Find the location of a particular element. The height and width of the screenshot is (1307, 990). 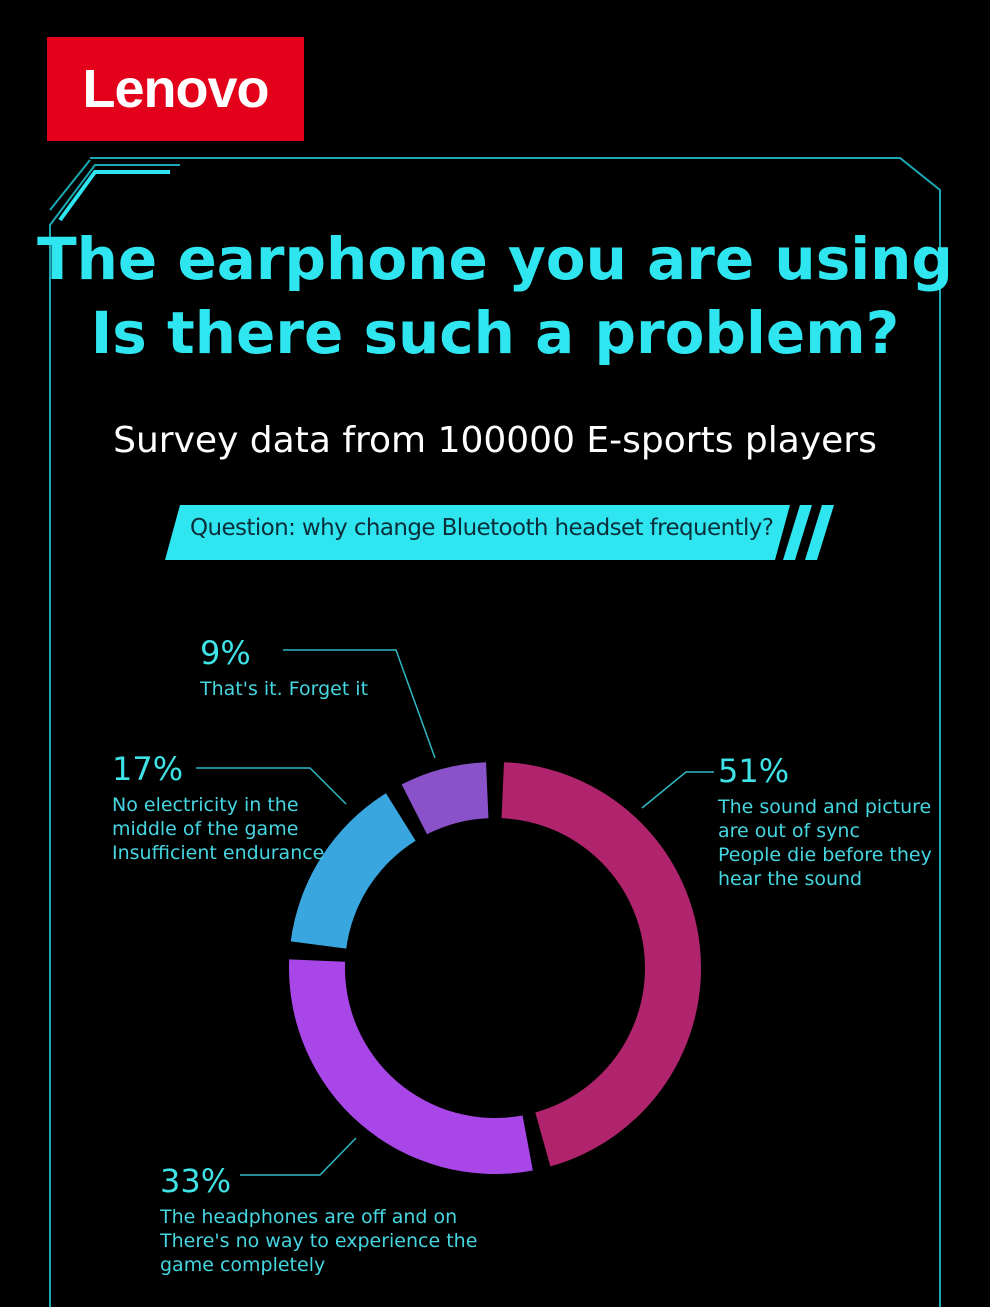

frame-accent is located at coordinates (114, 196).